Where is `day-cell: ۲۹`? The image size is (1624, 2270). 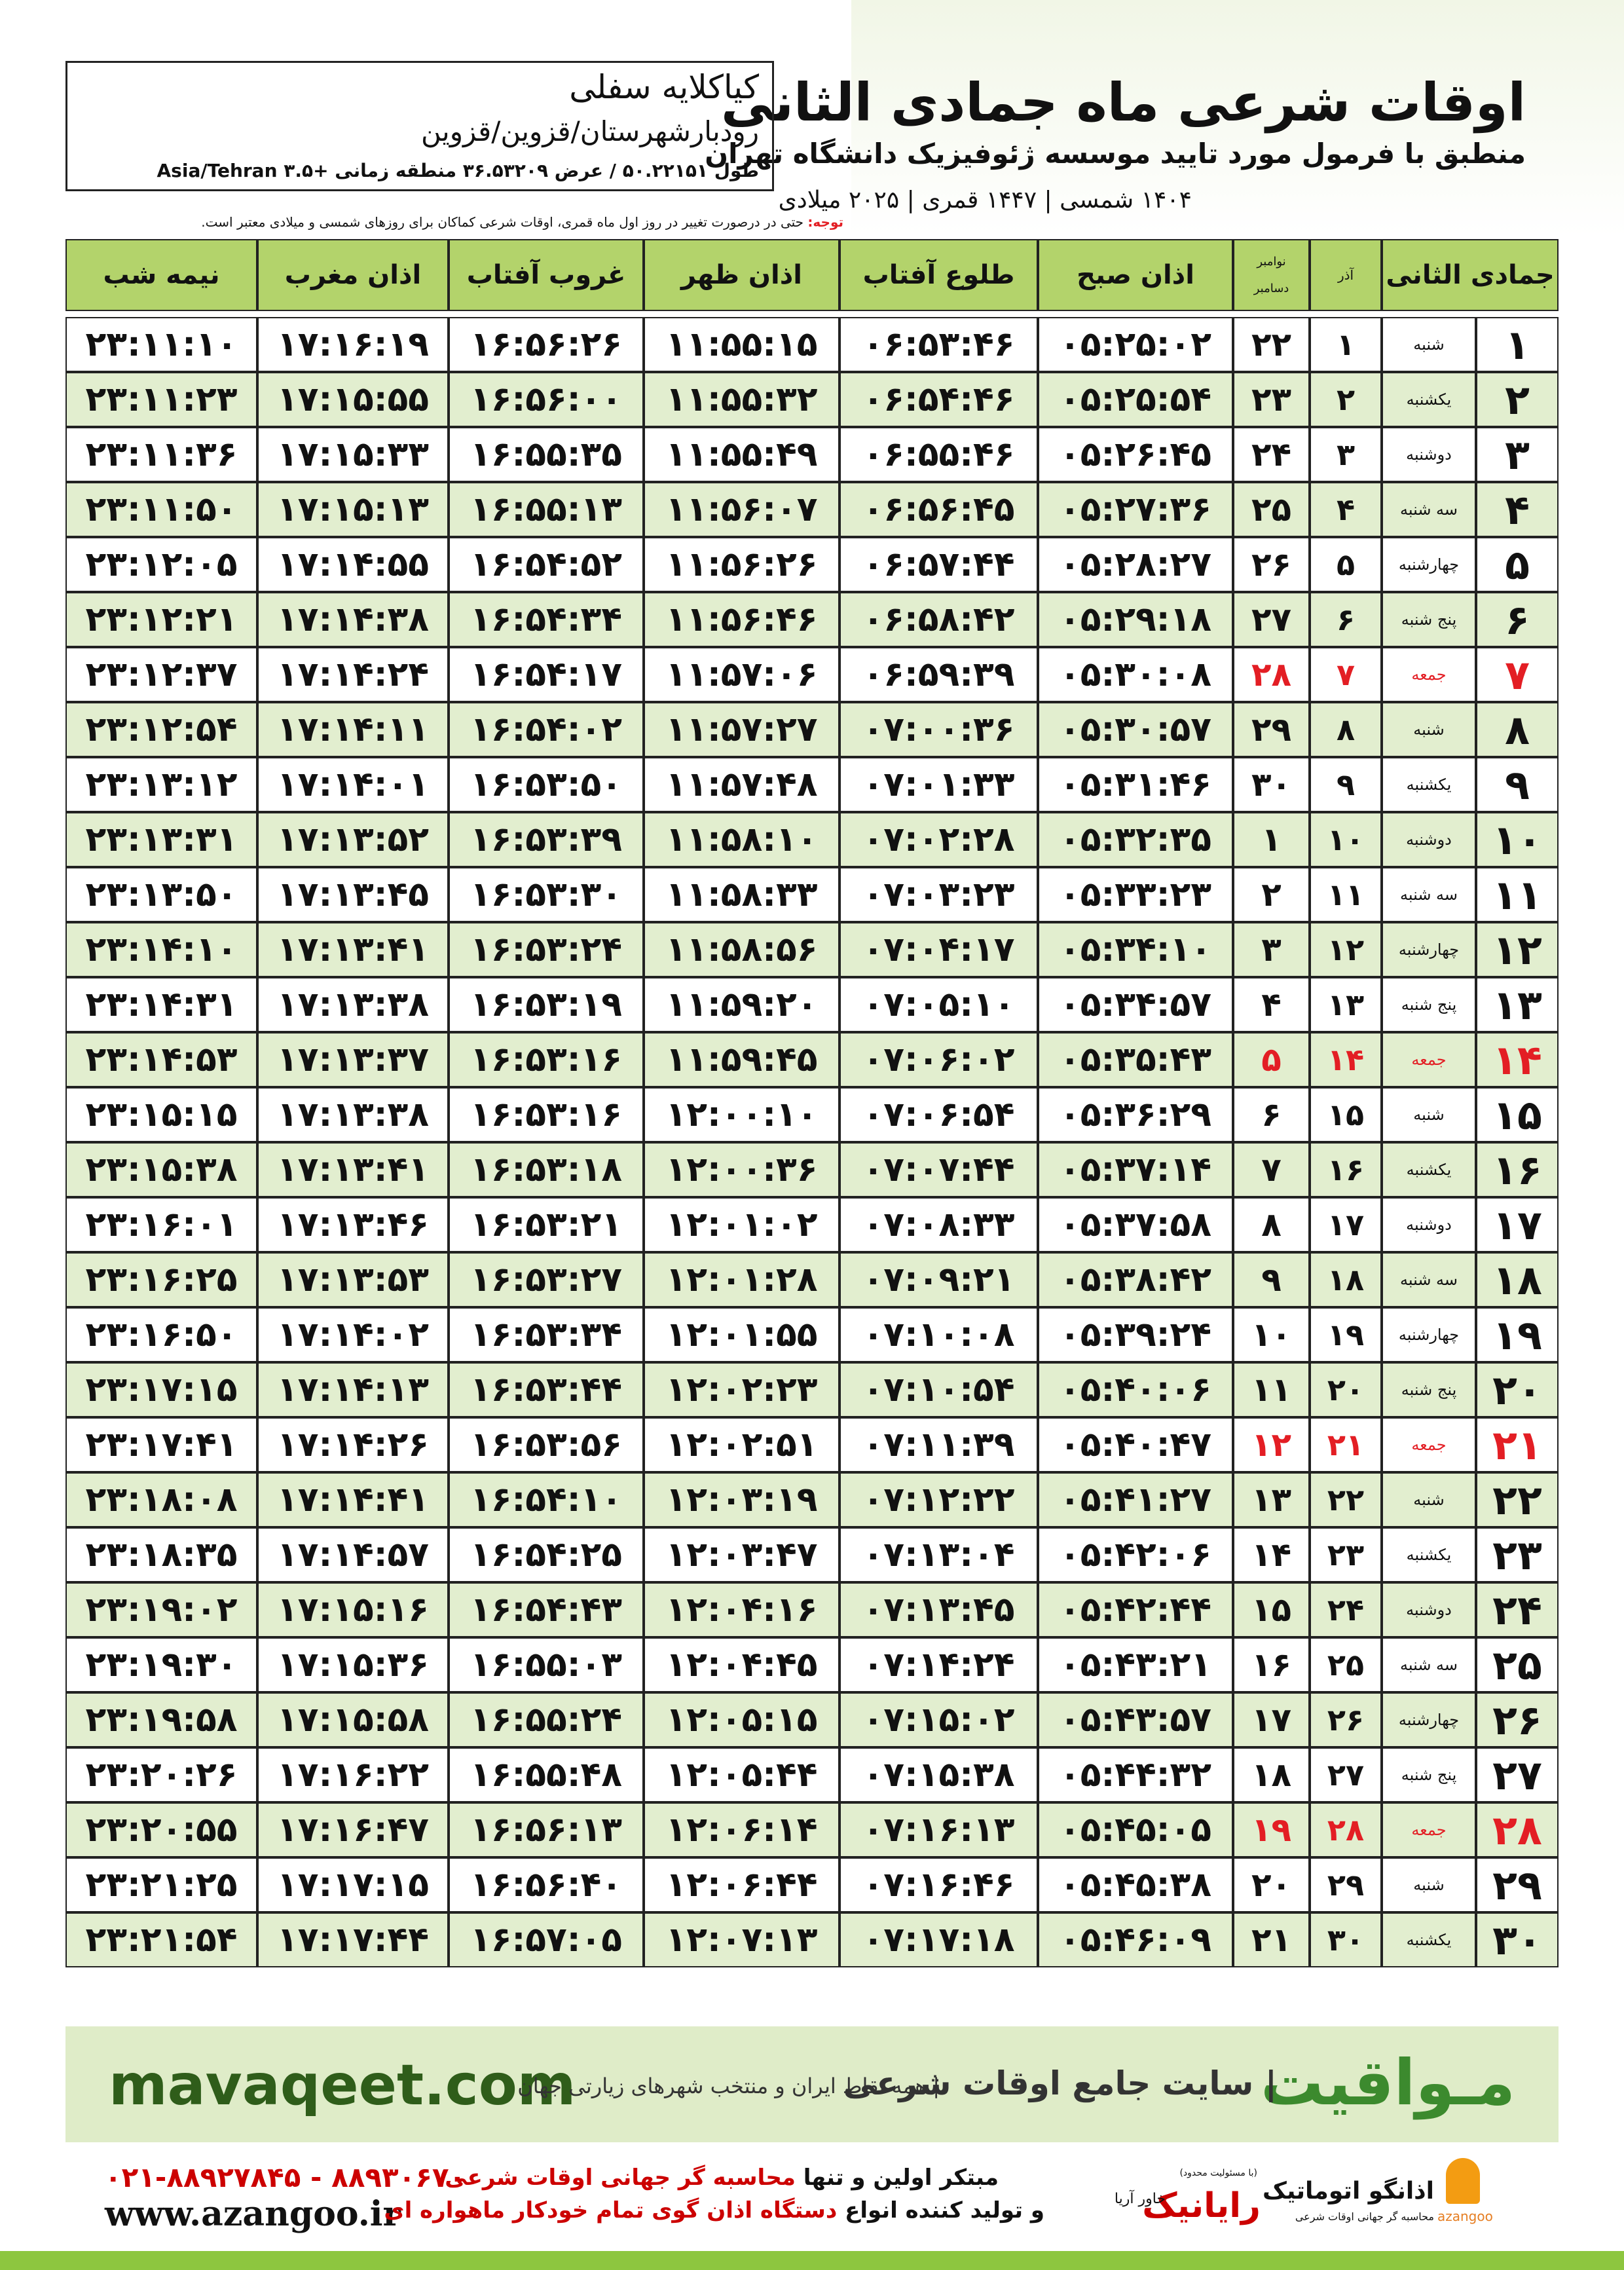 day-cell: ۲۹ is located at coordinates (1346, 1884).